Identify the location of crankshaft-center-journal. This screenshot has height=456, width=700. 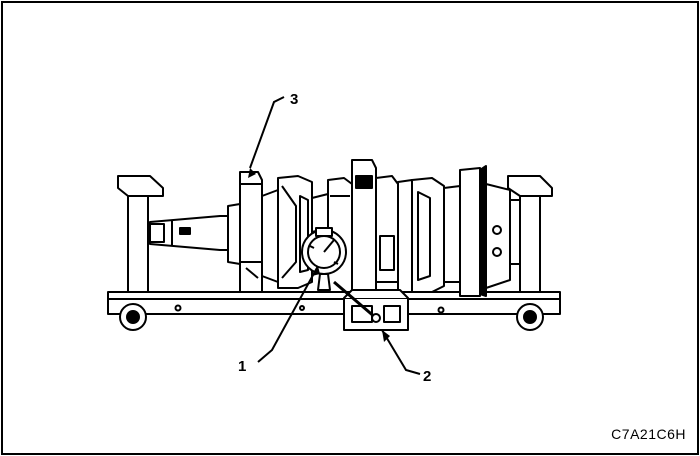
(375, 226).